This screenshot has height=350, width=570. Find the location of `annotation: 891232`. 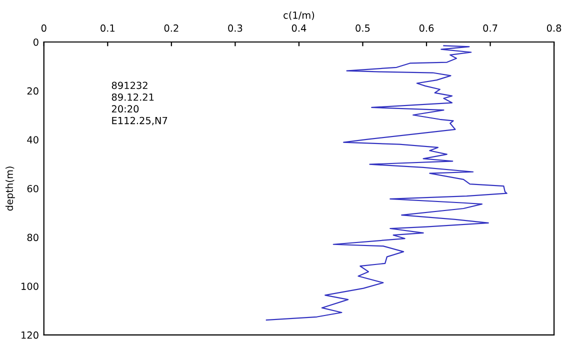

annotation: 891232 is located at coordinates (130, 86).